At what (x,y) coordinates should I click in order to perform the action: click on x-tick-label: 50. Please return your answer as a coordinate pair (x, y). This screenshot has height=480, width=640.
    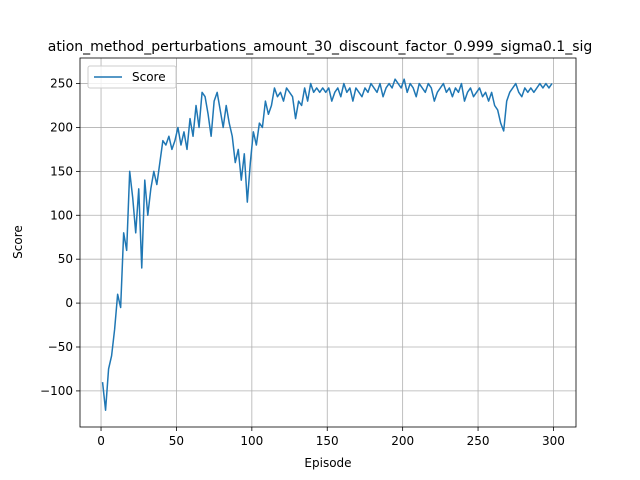
    Looking at the image, I should click on (176, 441).